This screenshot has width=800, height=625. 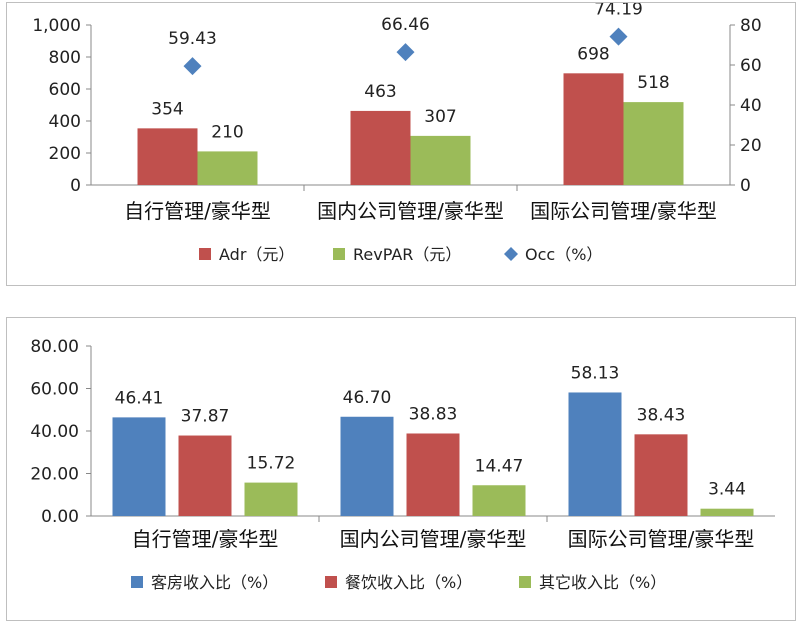 I want to click on y-left-tick-label: 400, so click(x=65, y=122).